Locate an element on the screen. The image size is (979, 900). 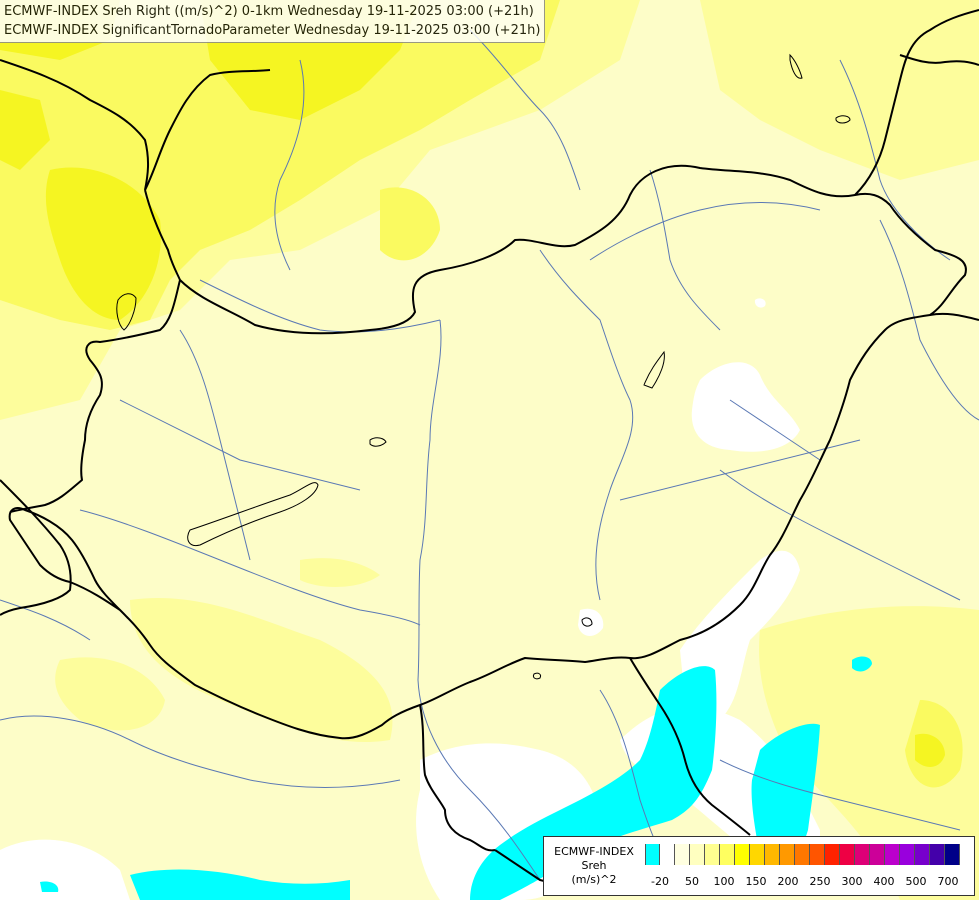
legend-tick-label: 100 is located at coordinates (724, 881).